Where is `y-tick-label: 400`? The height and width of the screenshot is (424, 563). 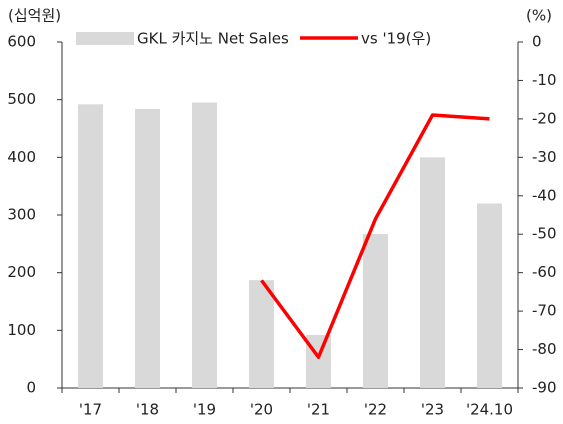 y-tick-label: 400 is located at coordinates (21, 157).